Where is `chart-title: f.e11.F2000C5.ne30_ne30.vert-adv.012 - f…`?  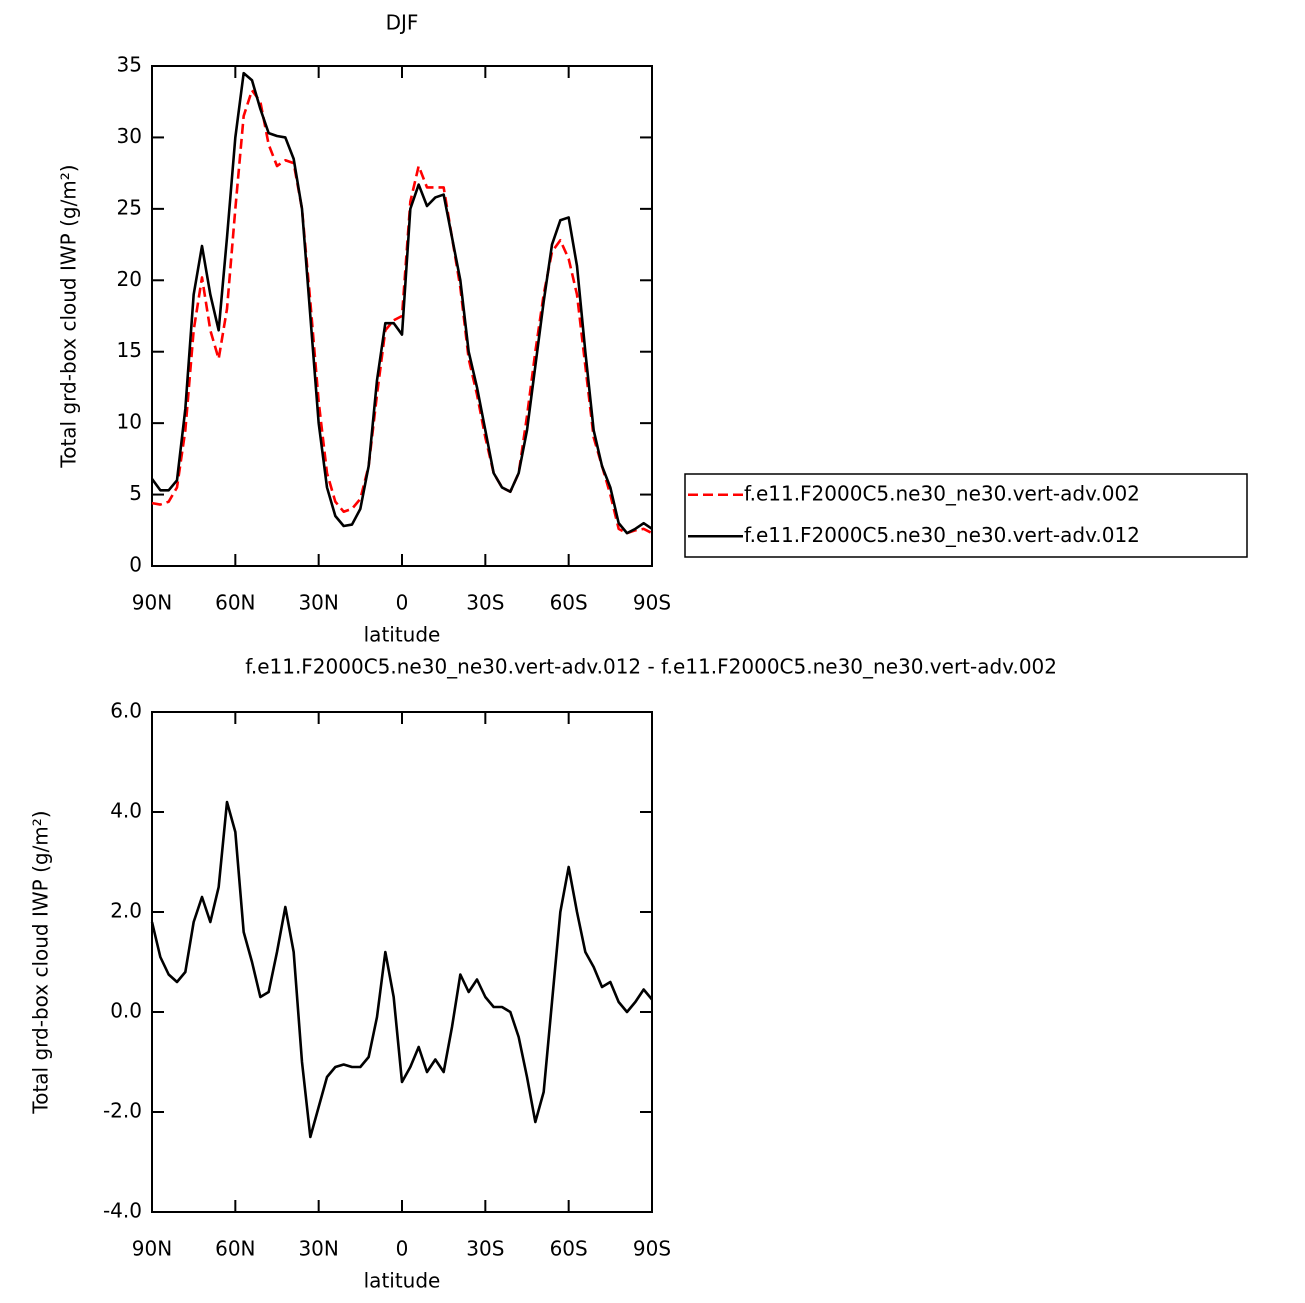
chart-title: f.e11.F2000C5.ne30_ne30.vert-adv.012 - f… is located at coordinates (651, 667).